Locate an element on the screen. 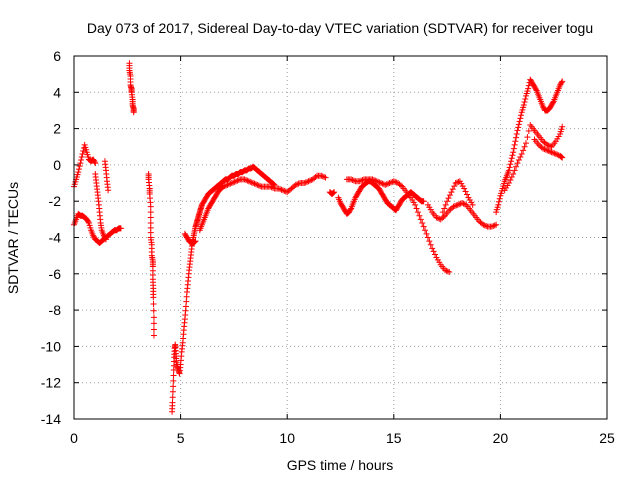  y-tick-label: -4 is located at coordinates (55, 238).